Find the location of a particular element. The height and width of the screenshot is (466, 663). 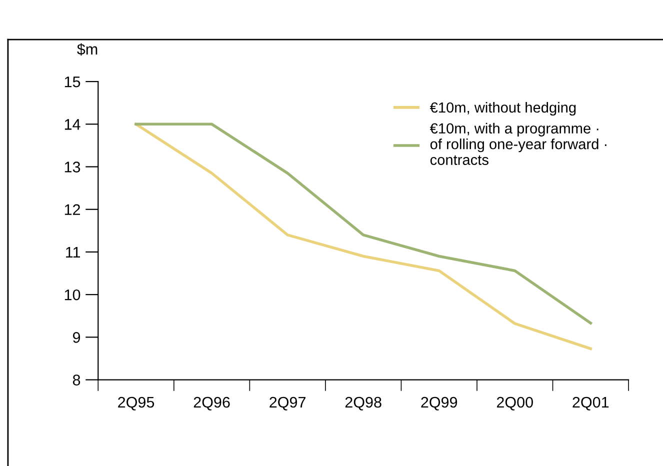

y-tick-label: 8 is located at coordinates (76, 380).